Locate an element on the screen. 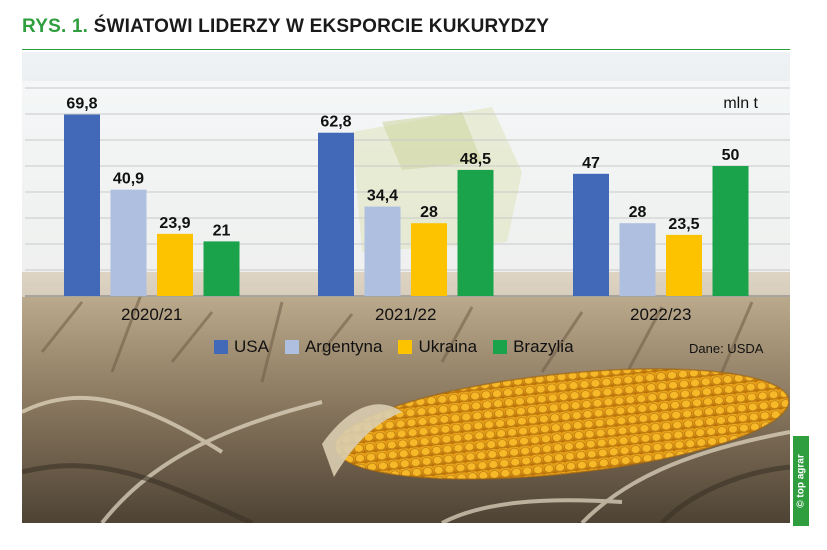 This screenshot has height=550, width=827. data-label: 40,9 is located at coordinates (128, 179).